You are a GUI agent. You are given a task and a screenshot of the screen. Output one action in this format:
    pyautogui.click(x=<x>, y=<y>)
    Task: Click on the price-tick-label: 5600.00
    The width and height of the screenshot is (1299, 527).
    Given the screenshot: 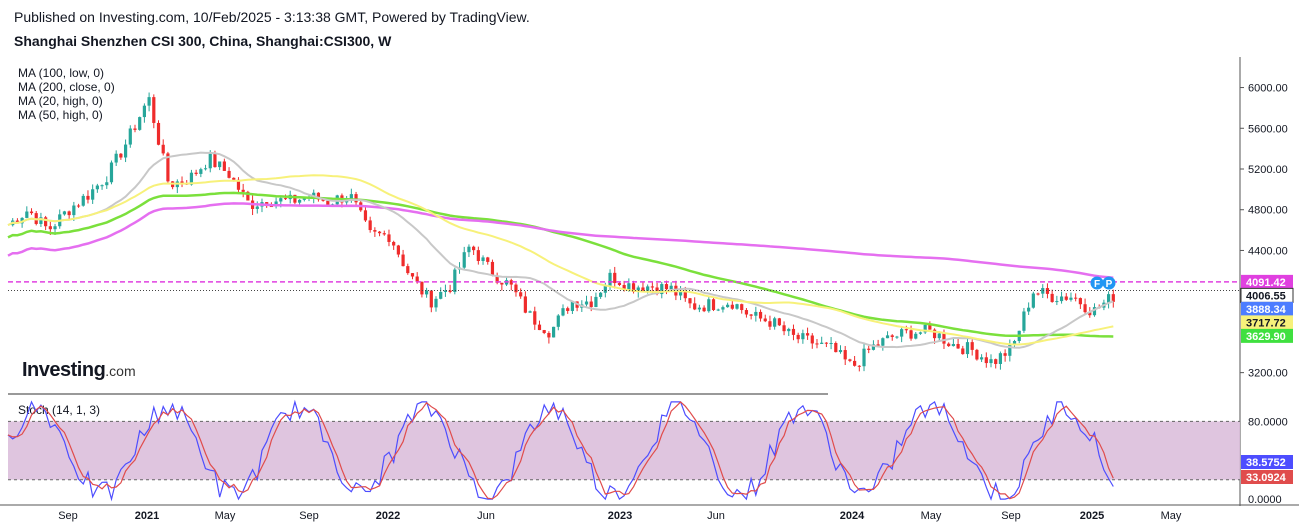 What is the action you would take?
    pyautogui.click(x=1268, y=129)
    